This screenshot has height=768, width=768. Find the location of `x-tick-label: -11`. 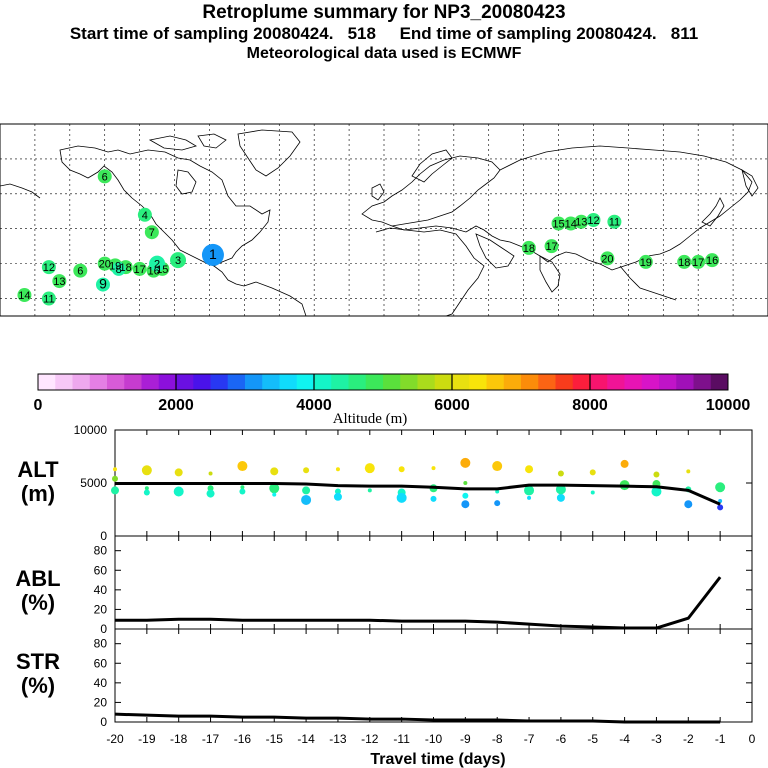

x-tick-label: -11 is located at coordinates (401, 739).